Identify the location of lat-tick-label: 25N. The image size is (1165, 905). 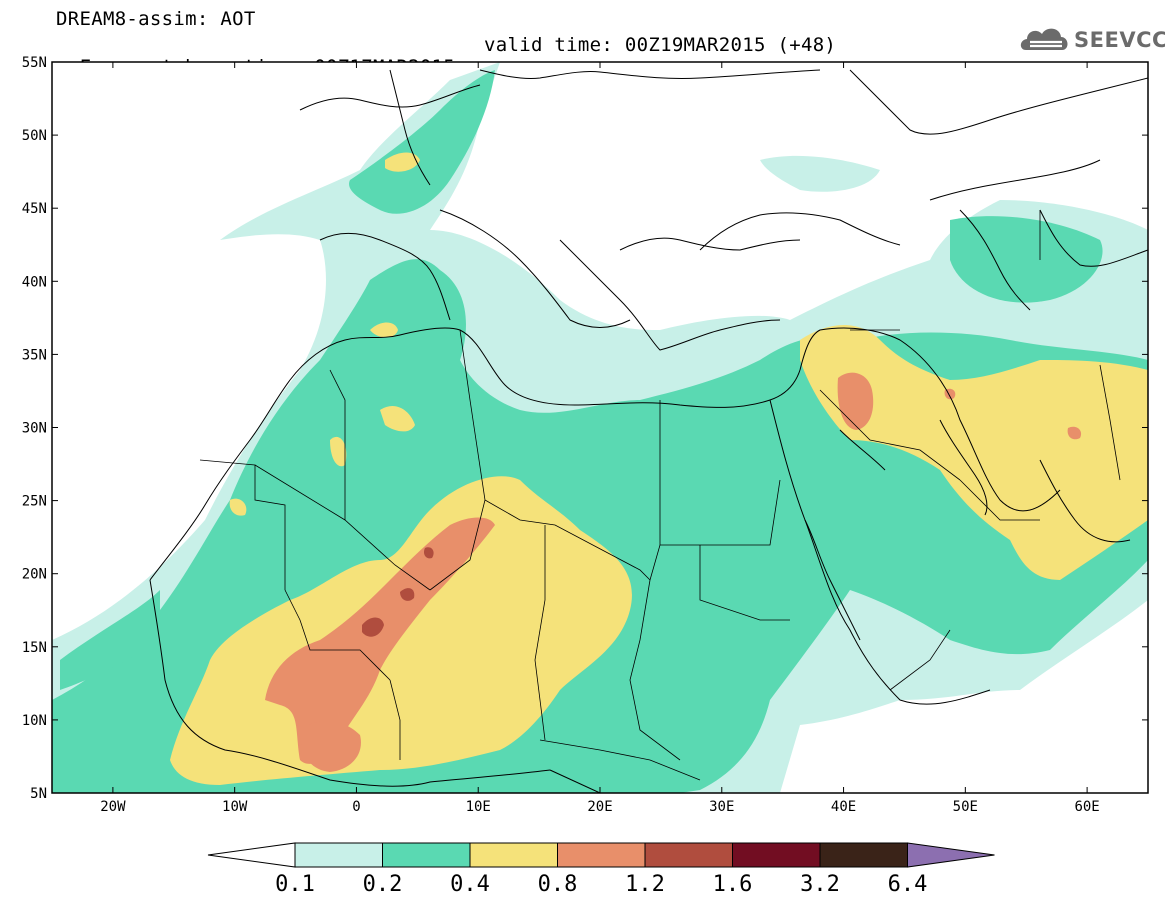
(34, 502).